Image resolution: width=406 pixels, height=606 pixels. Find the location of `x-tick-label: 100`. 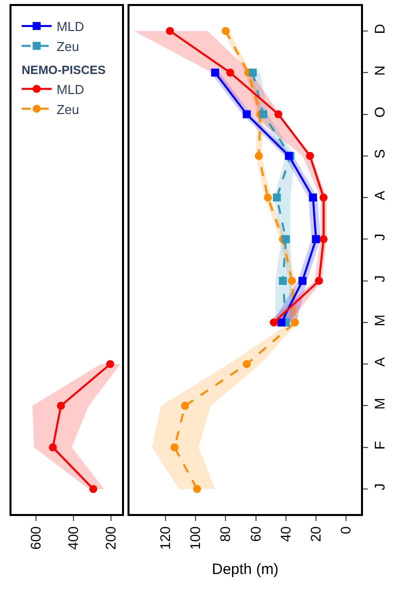

x-tick-label: 100 is located at coordinates (195, 538).